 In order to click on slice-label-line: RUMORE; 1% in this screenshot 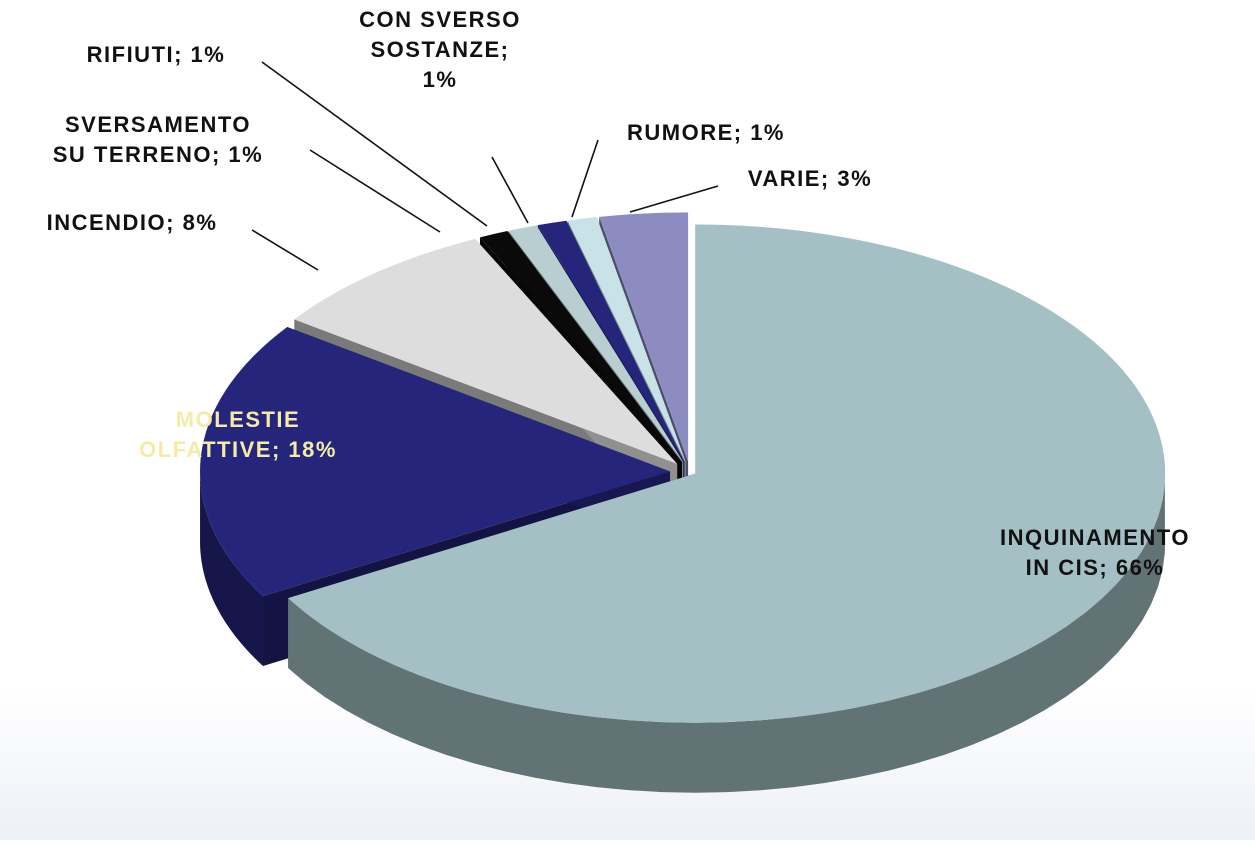, I will do `click(706, 132)`.